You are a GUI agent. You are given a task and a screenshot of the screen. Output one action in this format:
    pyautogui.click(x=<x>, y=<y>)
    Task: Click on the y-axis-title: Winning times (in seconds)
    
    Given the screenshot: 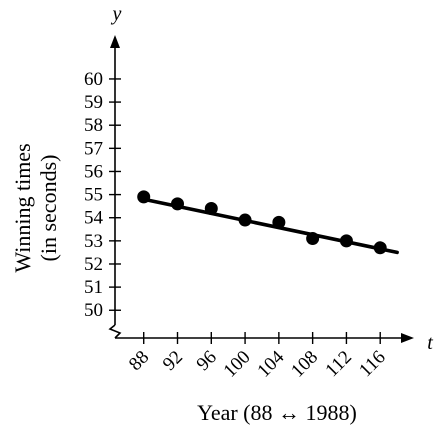 What is the action you would take?
    pyautogui.click(x=35, y=207)
    